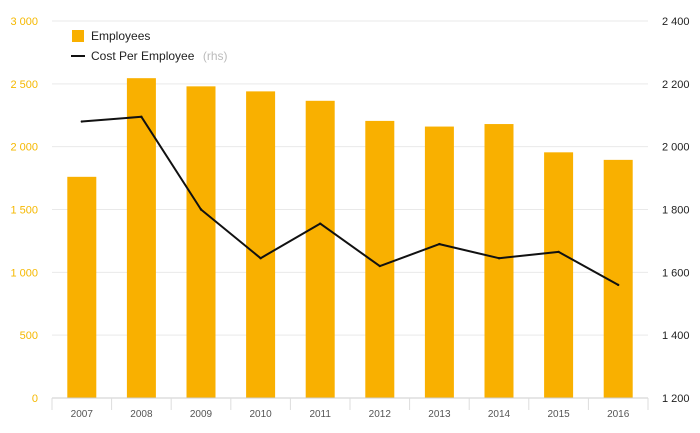 Image resolution: width=700 pixels, height=433 pixels. What do you see at coordinates (499, 414) in the screenshot?
I see `x-tick-label: 2014` at bounding box center [499, 414].